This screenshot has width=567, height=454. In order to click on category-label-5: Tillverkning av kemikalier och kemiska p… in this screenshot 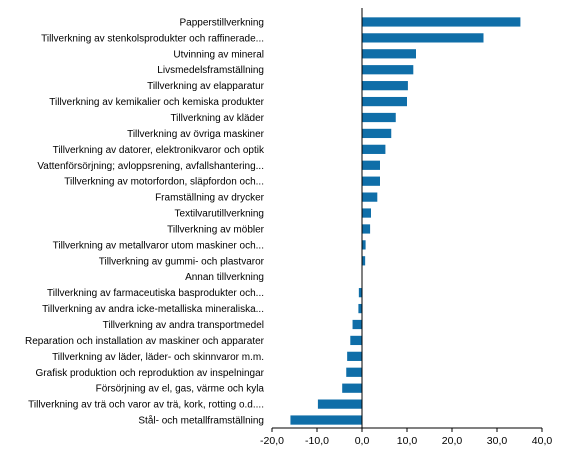, I will do `click(156, 102)`.